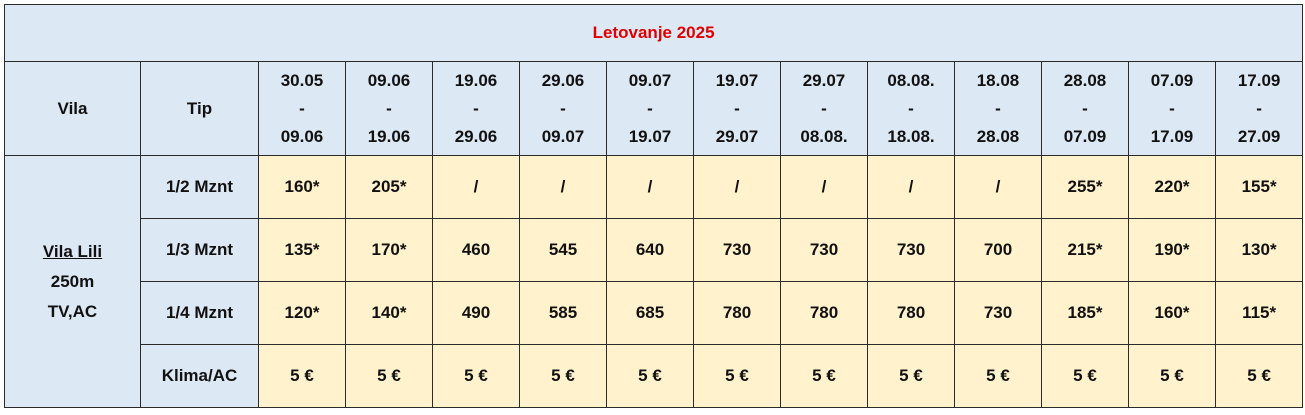 Image resolution: width=1305 pixels, height=415 pixels. I want to click on period-header: 08.08. - 18.08., so click(911, 108).